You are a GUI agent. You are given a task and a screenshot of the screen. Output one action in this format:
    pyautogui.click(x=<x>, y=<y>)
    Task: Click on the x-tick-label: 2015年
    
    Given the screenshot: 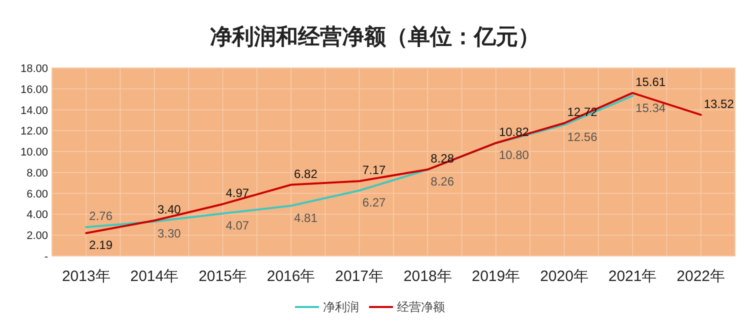 What is the action you would take?
    pyautogui.click(x=222, y=276)
    